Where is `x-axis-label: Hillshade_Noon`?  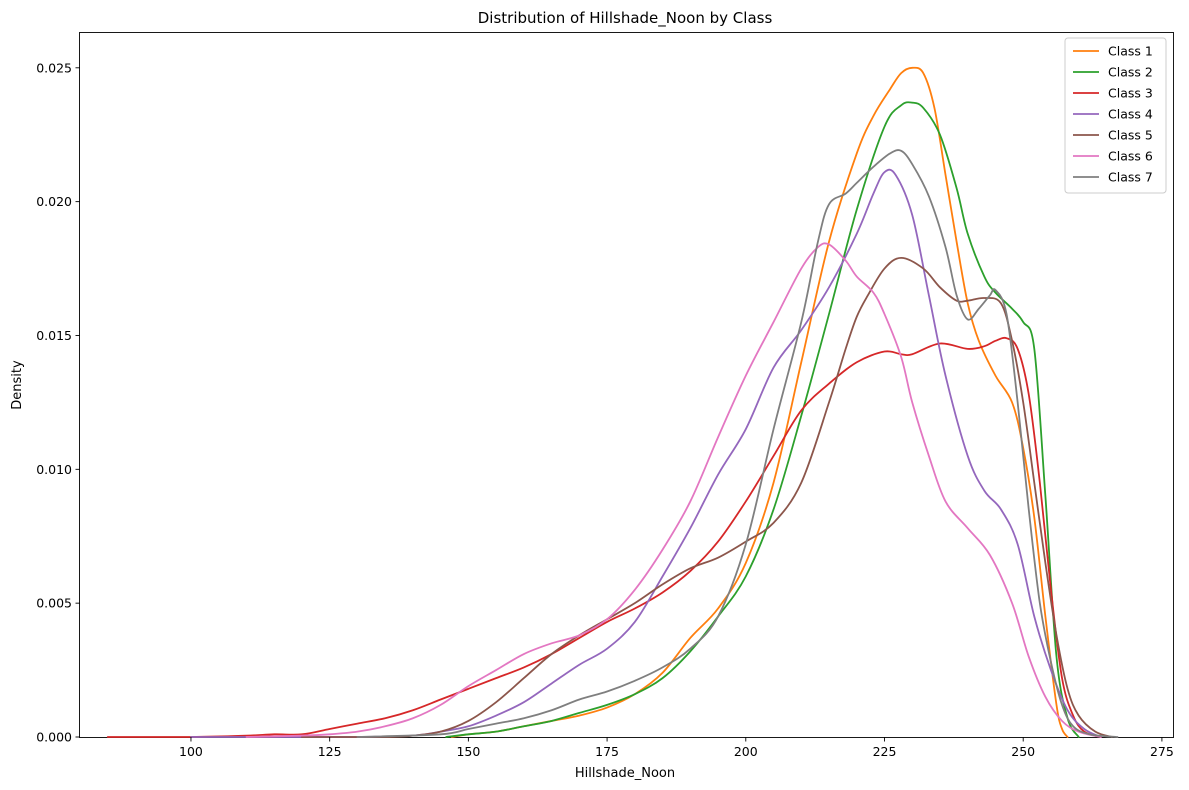
x-axis-label: Hillshade_Noon is located at coordinates (625, 773).